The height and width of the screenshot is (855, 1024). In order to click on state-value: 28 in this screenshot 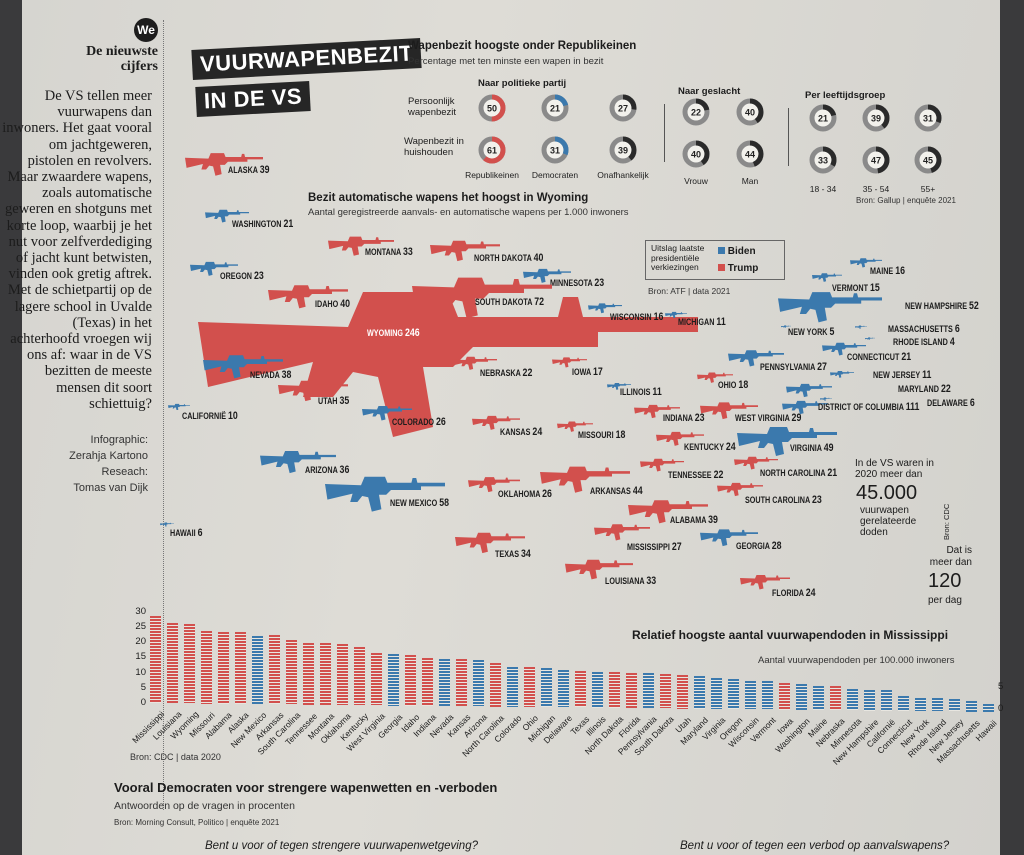, I will do `click(776, 546)`.